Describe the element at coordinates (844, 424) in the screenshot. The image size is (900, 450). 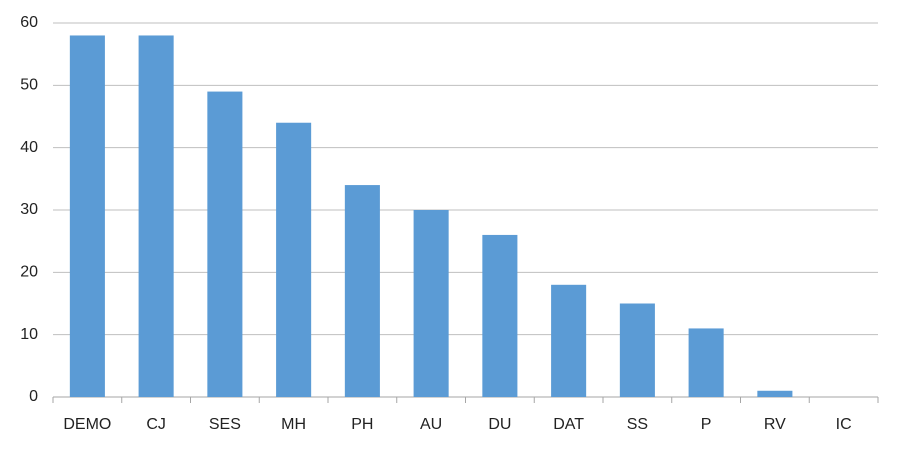
I see `x-tick-label: IC` at that location.